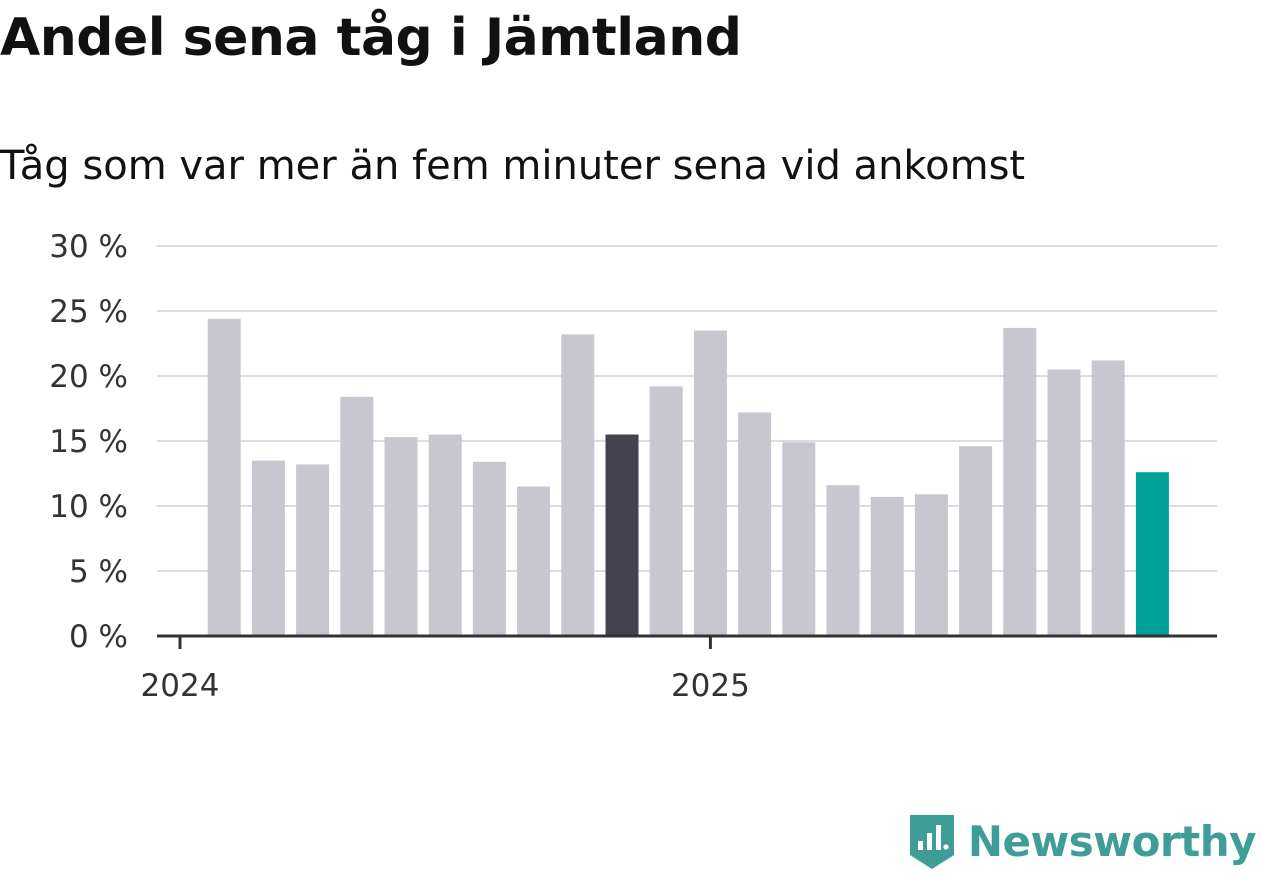 Image resolution: width=1262 pixels, height=879 pixels. I want to click on x-axis: 2024 2025, so click(679, 669).